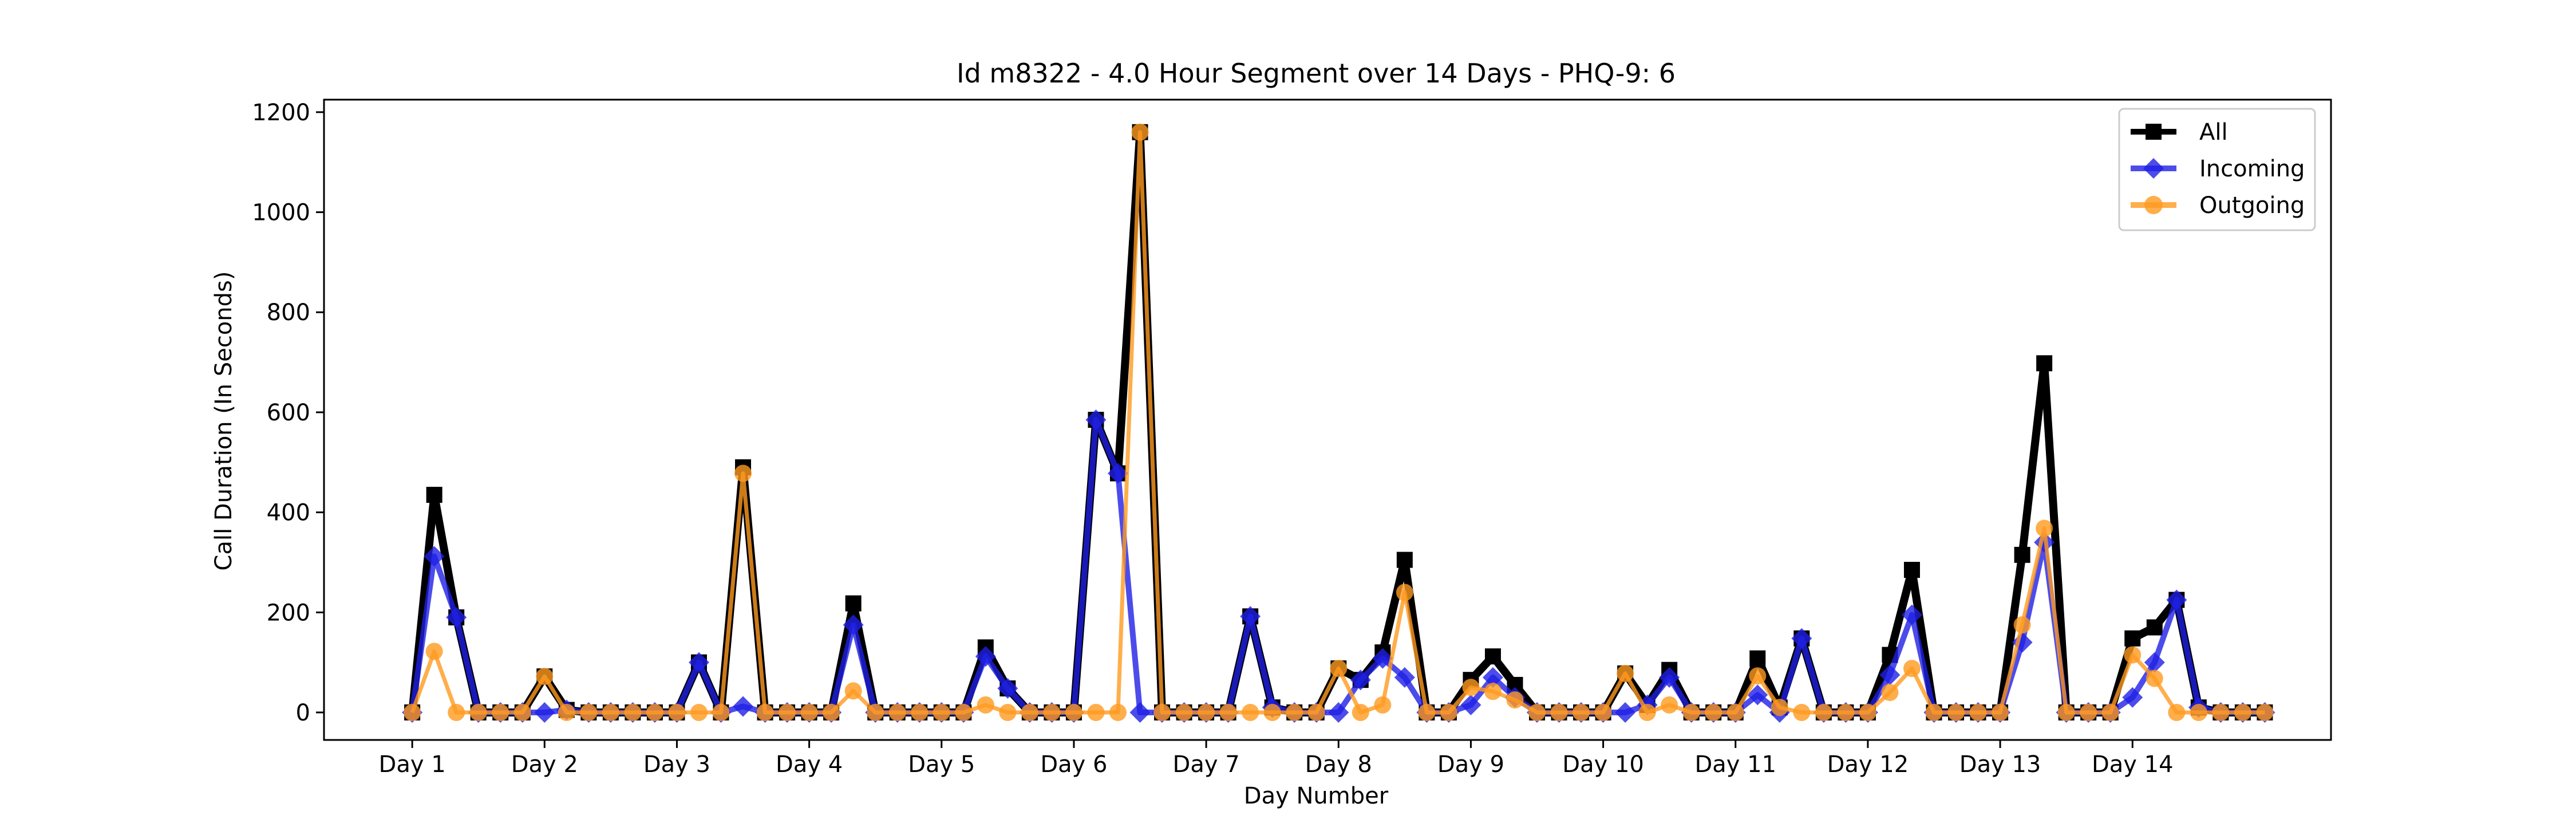 Image resolution: width=2576 pixels, height=827 pixels. Describe the element at coordinates (224, 421) in the screenshot. I see `y-axis-label: Call Duration (In Seconds)` at that location.